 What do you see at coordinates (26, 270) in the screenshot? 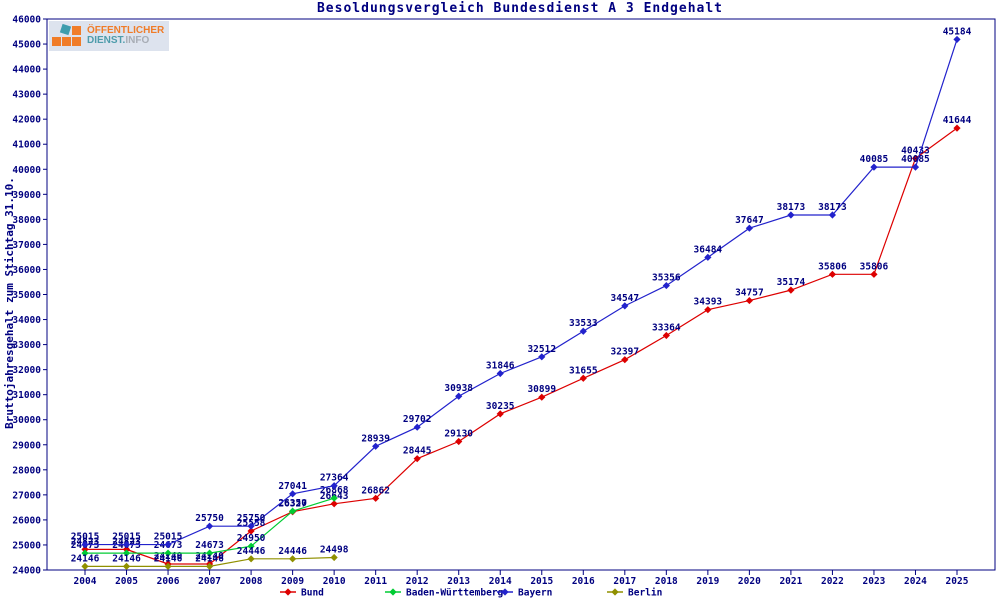
I see `y-tick-label: 36000` at bounding box center [26, 270].